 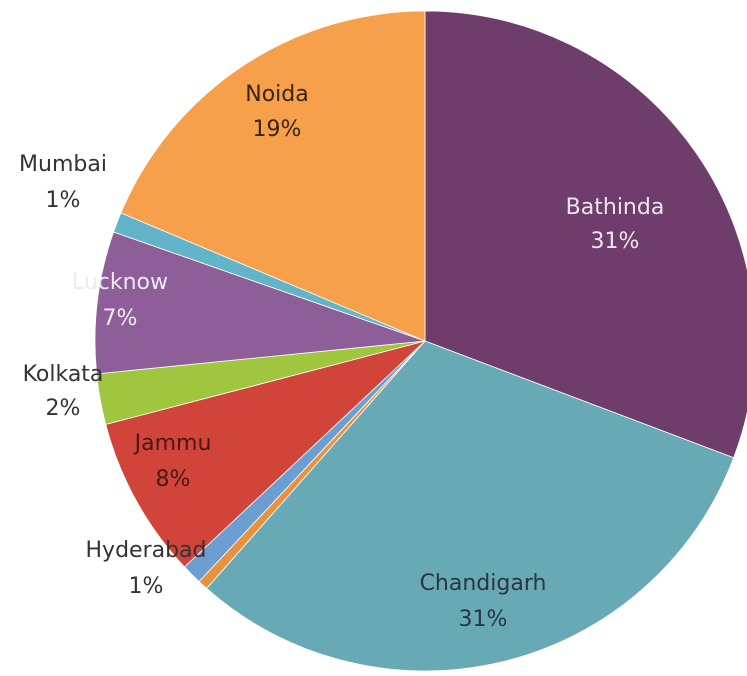 What do you see at coordinates (615, 241) in the screenshot?
I see `slice-percent-bathinda: 31%` at bounding box center [615, 241].